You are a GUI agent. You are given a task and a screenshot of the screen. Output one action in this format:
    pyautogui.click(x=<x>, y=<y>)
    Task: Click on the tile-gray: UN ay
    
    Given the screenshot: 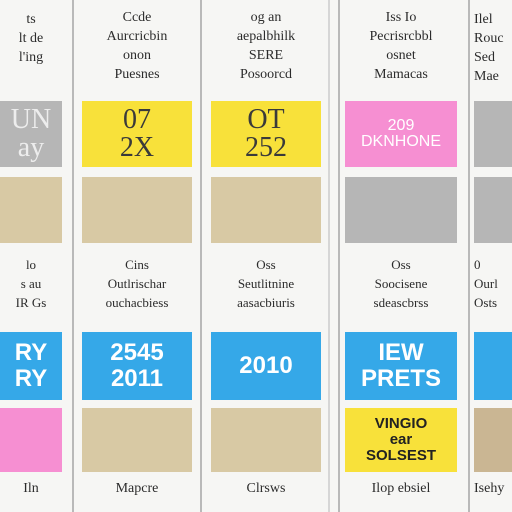 What is the action you would take?
    pyautogui.click(x=31, y=134)
    